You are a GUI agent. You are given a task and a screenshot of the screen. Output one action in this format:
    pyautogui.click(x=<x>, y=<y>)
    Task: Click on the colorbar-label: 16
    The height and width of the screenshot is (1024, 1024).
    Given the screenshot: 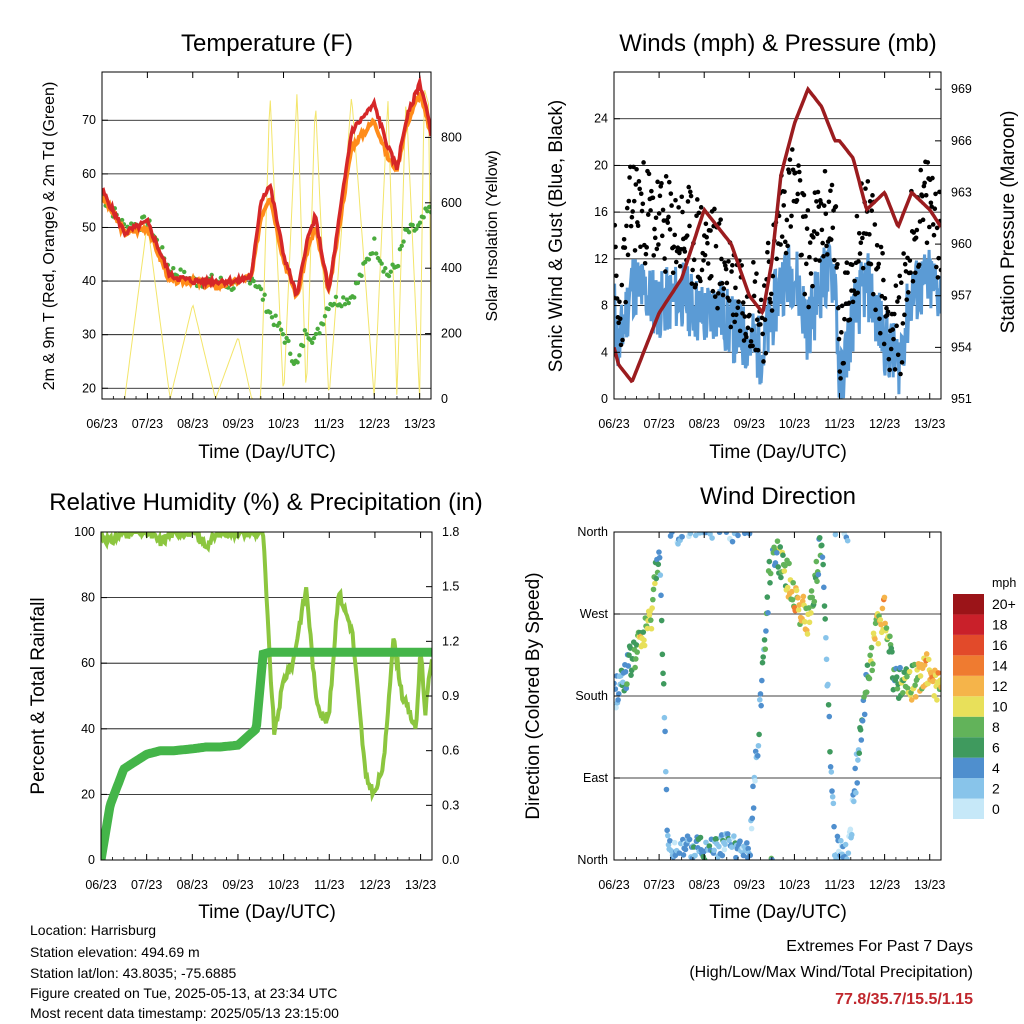 What is the action you would take?
    pyautogui.click(x=1000, y=645)
    